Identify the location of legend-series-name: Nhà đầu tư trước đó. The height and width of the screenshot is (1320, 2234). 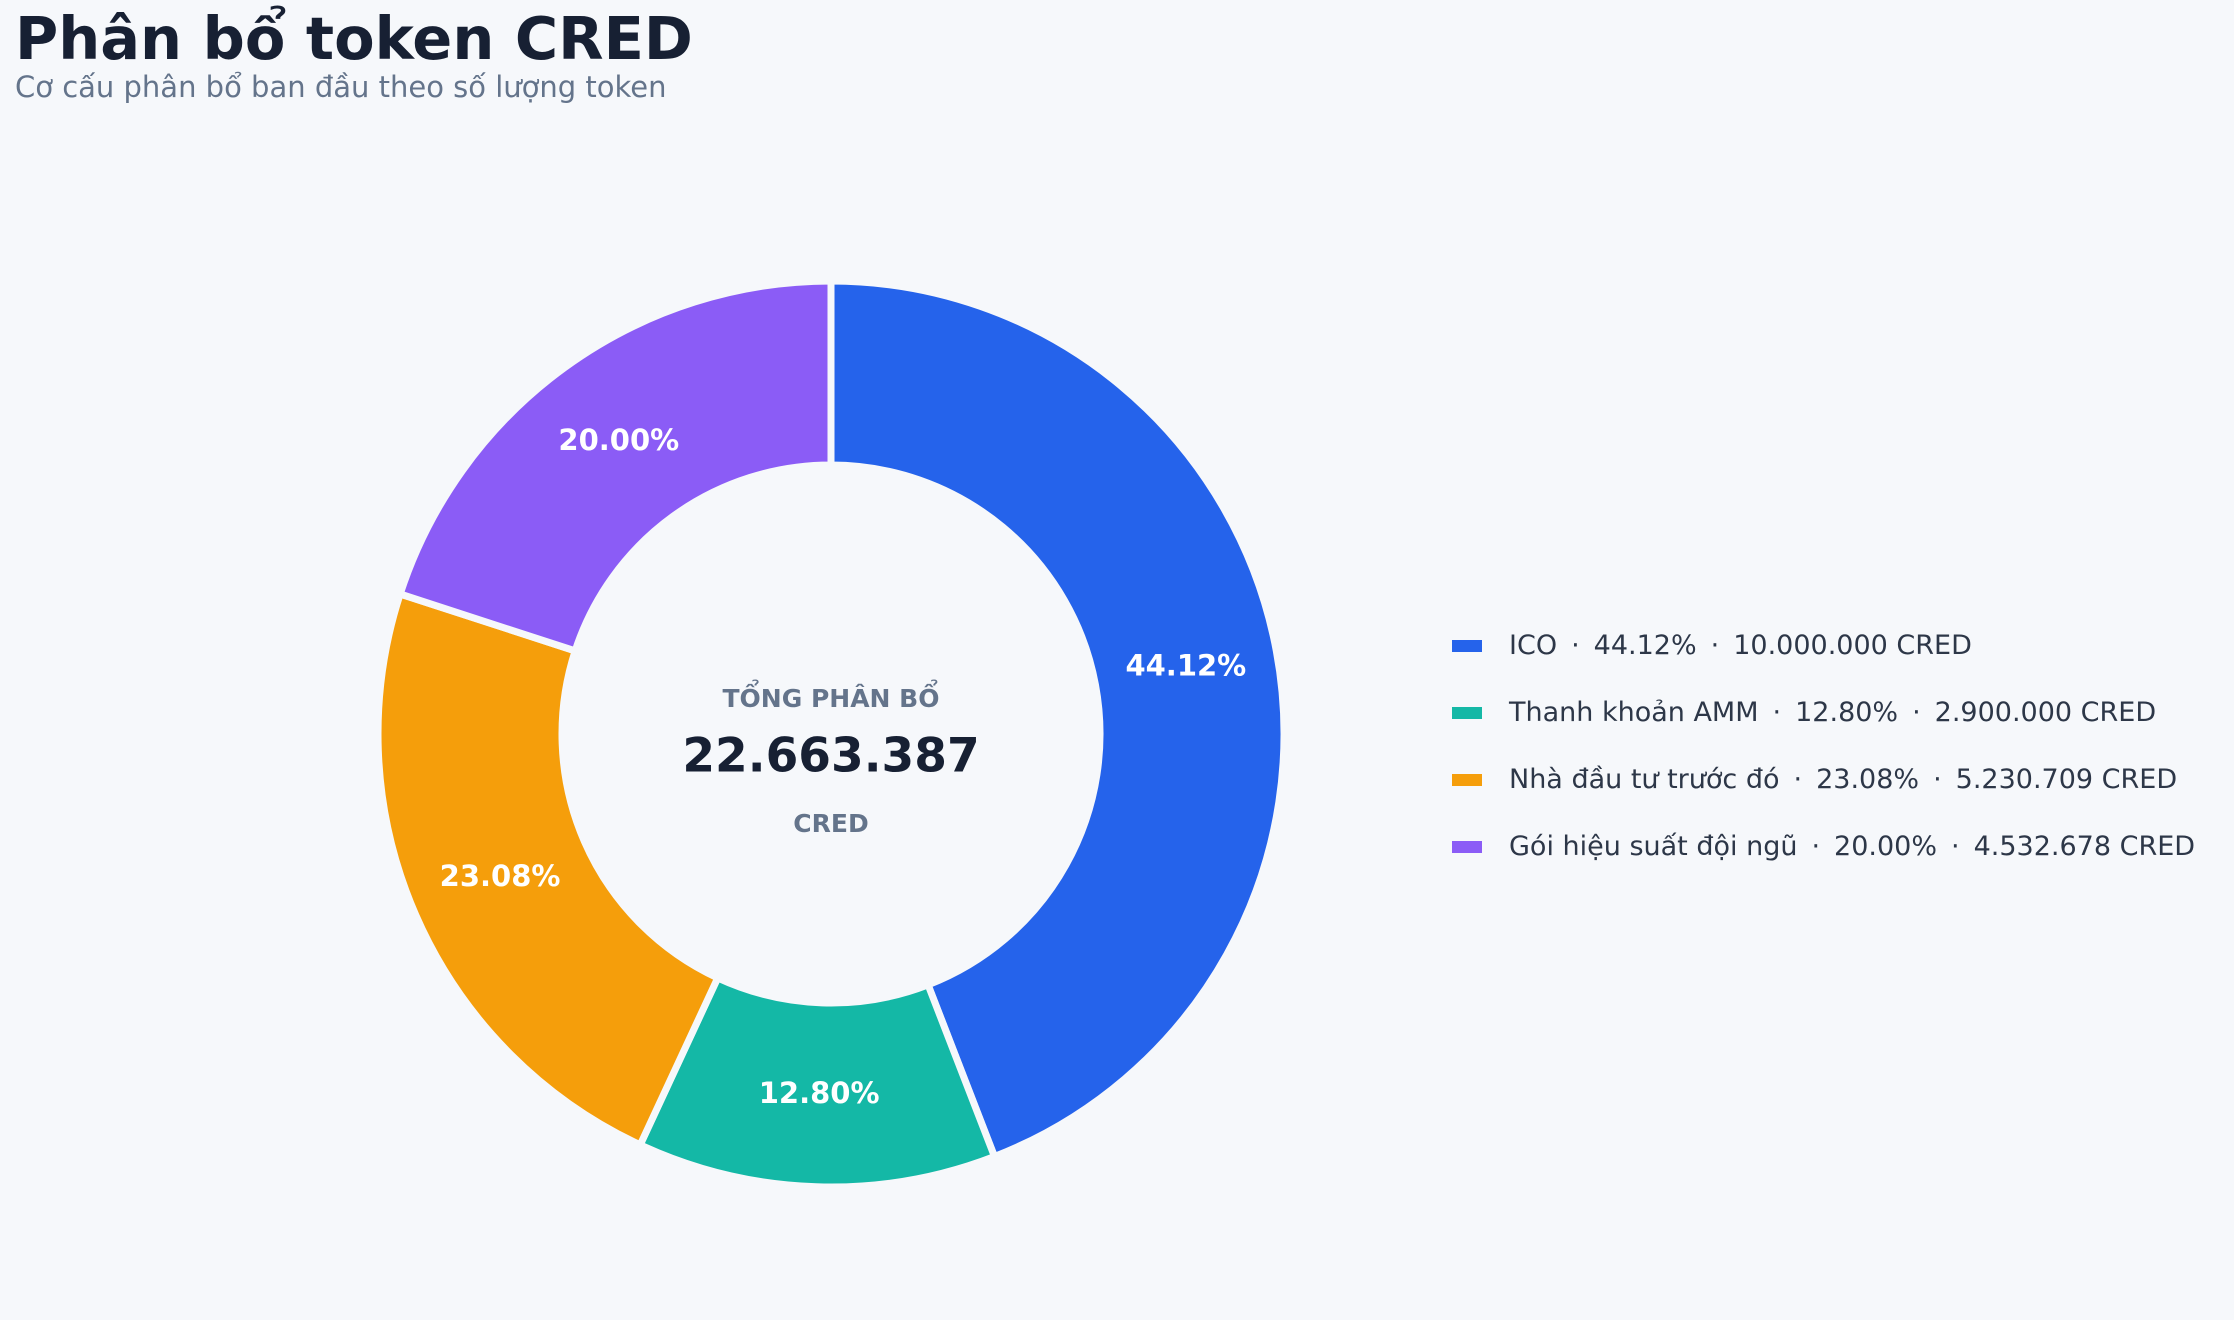
(1644, 779).